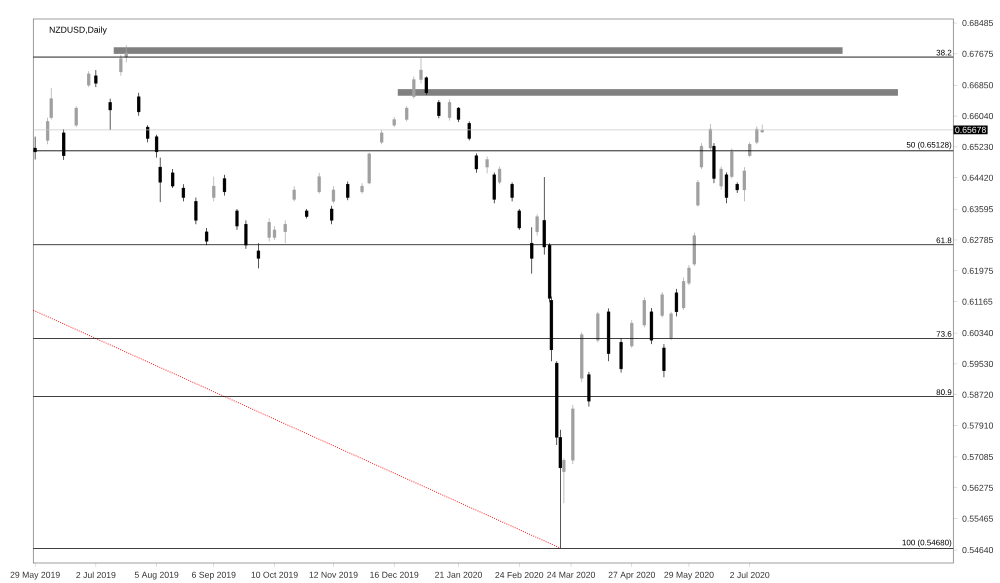 The height and width of the screenshot is (583, 1000). I want to click on y-tick-label: 0.58720, so click(978, 395).